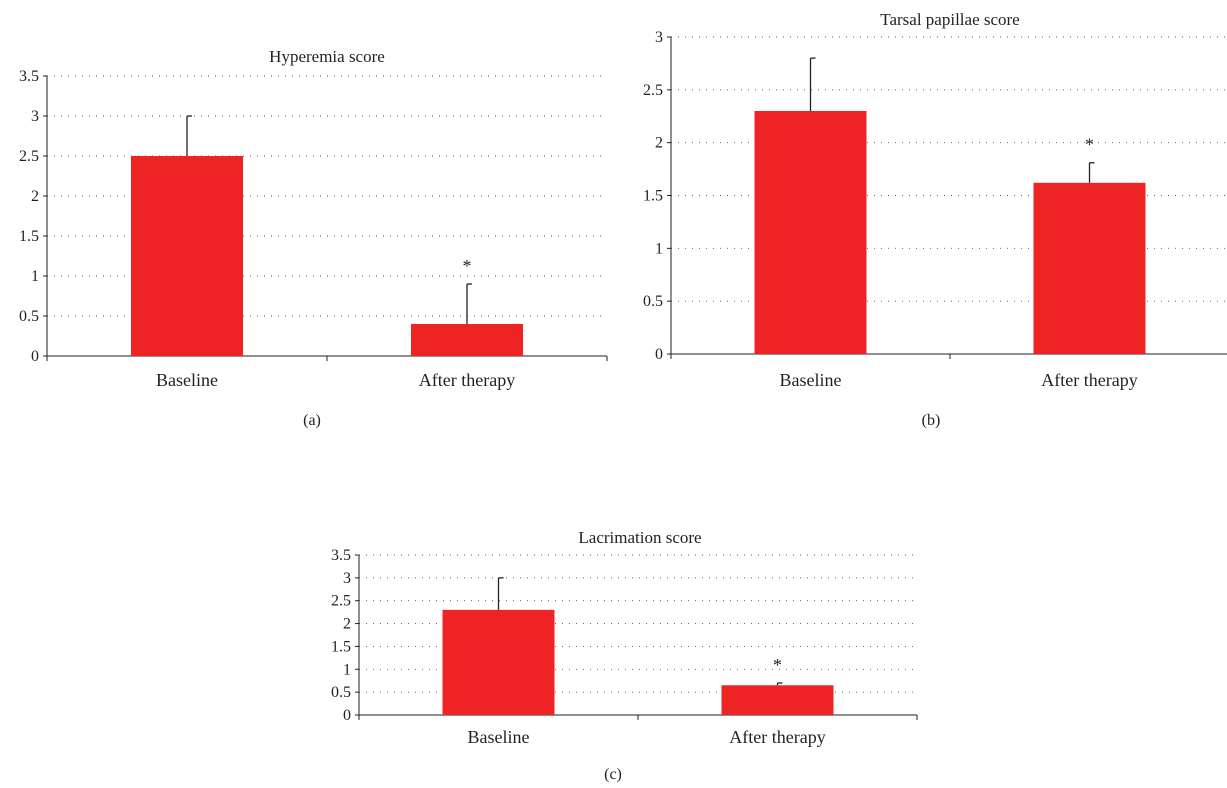 The image size is (1227, 788). What do you see at coordinates (327, 56) in the screenshot?
I see `chart-title: Hyperemia score` at bounding box center [327, 56].